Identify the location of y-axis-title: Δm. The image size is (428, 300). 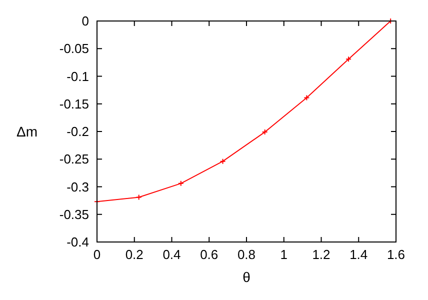
(27, 132).